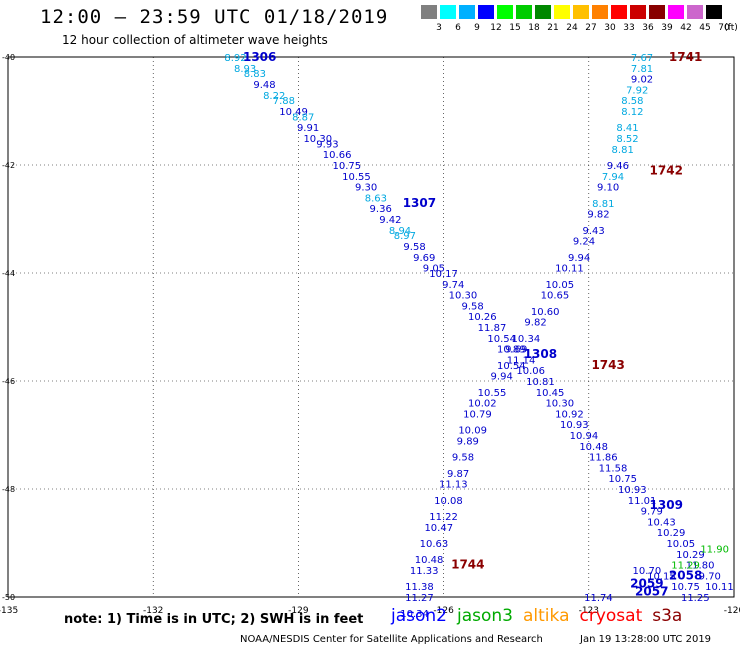 The image size is (740, 650). What do you see at coordinates (627, 139) in the screenshot?
I see `wave-height-value: 8.52` at bounding box center [627, 139].